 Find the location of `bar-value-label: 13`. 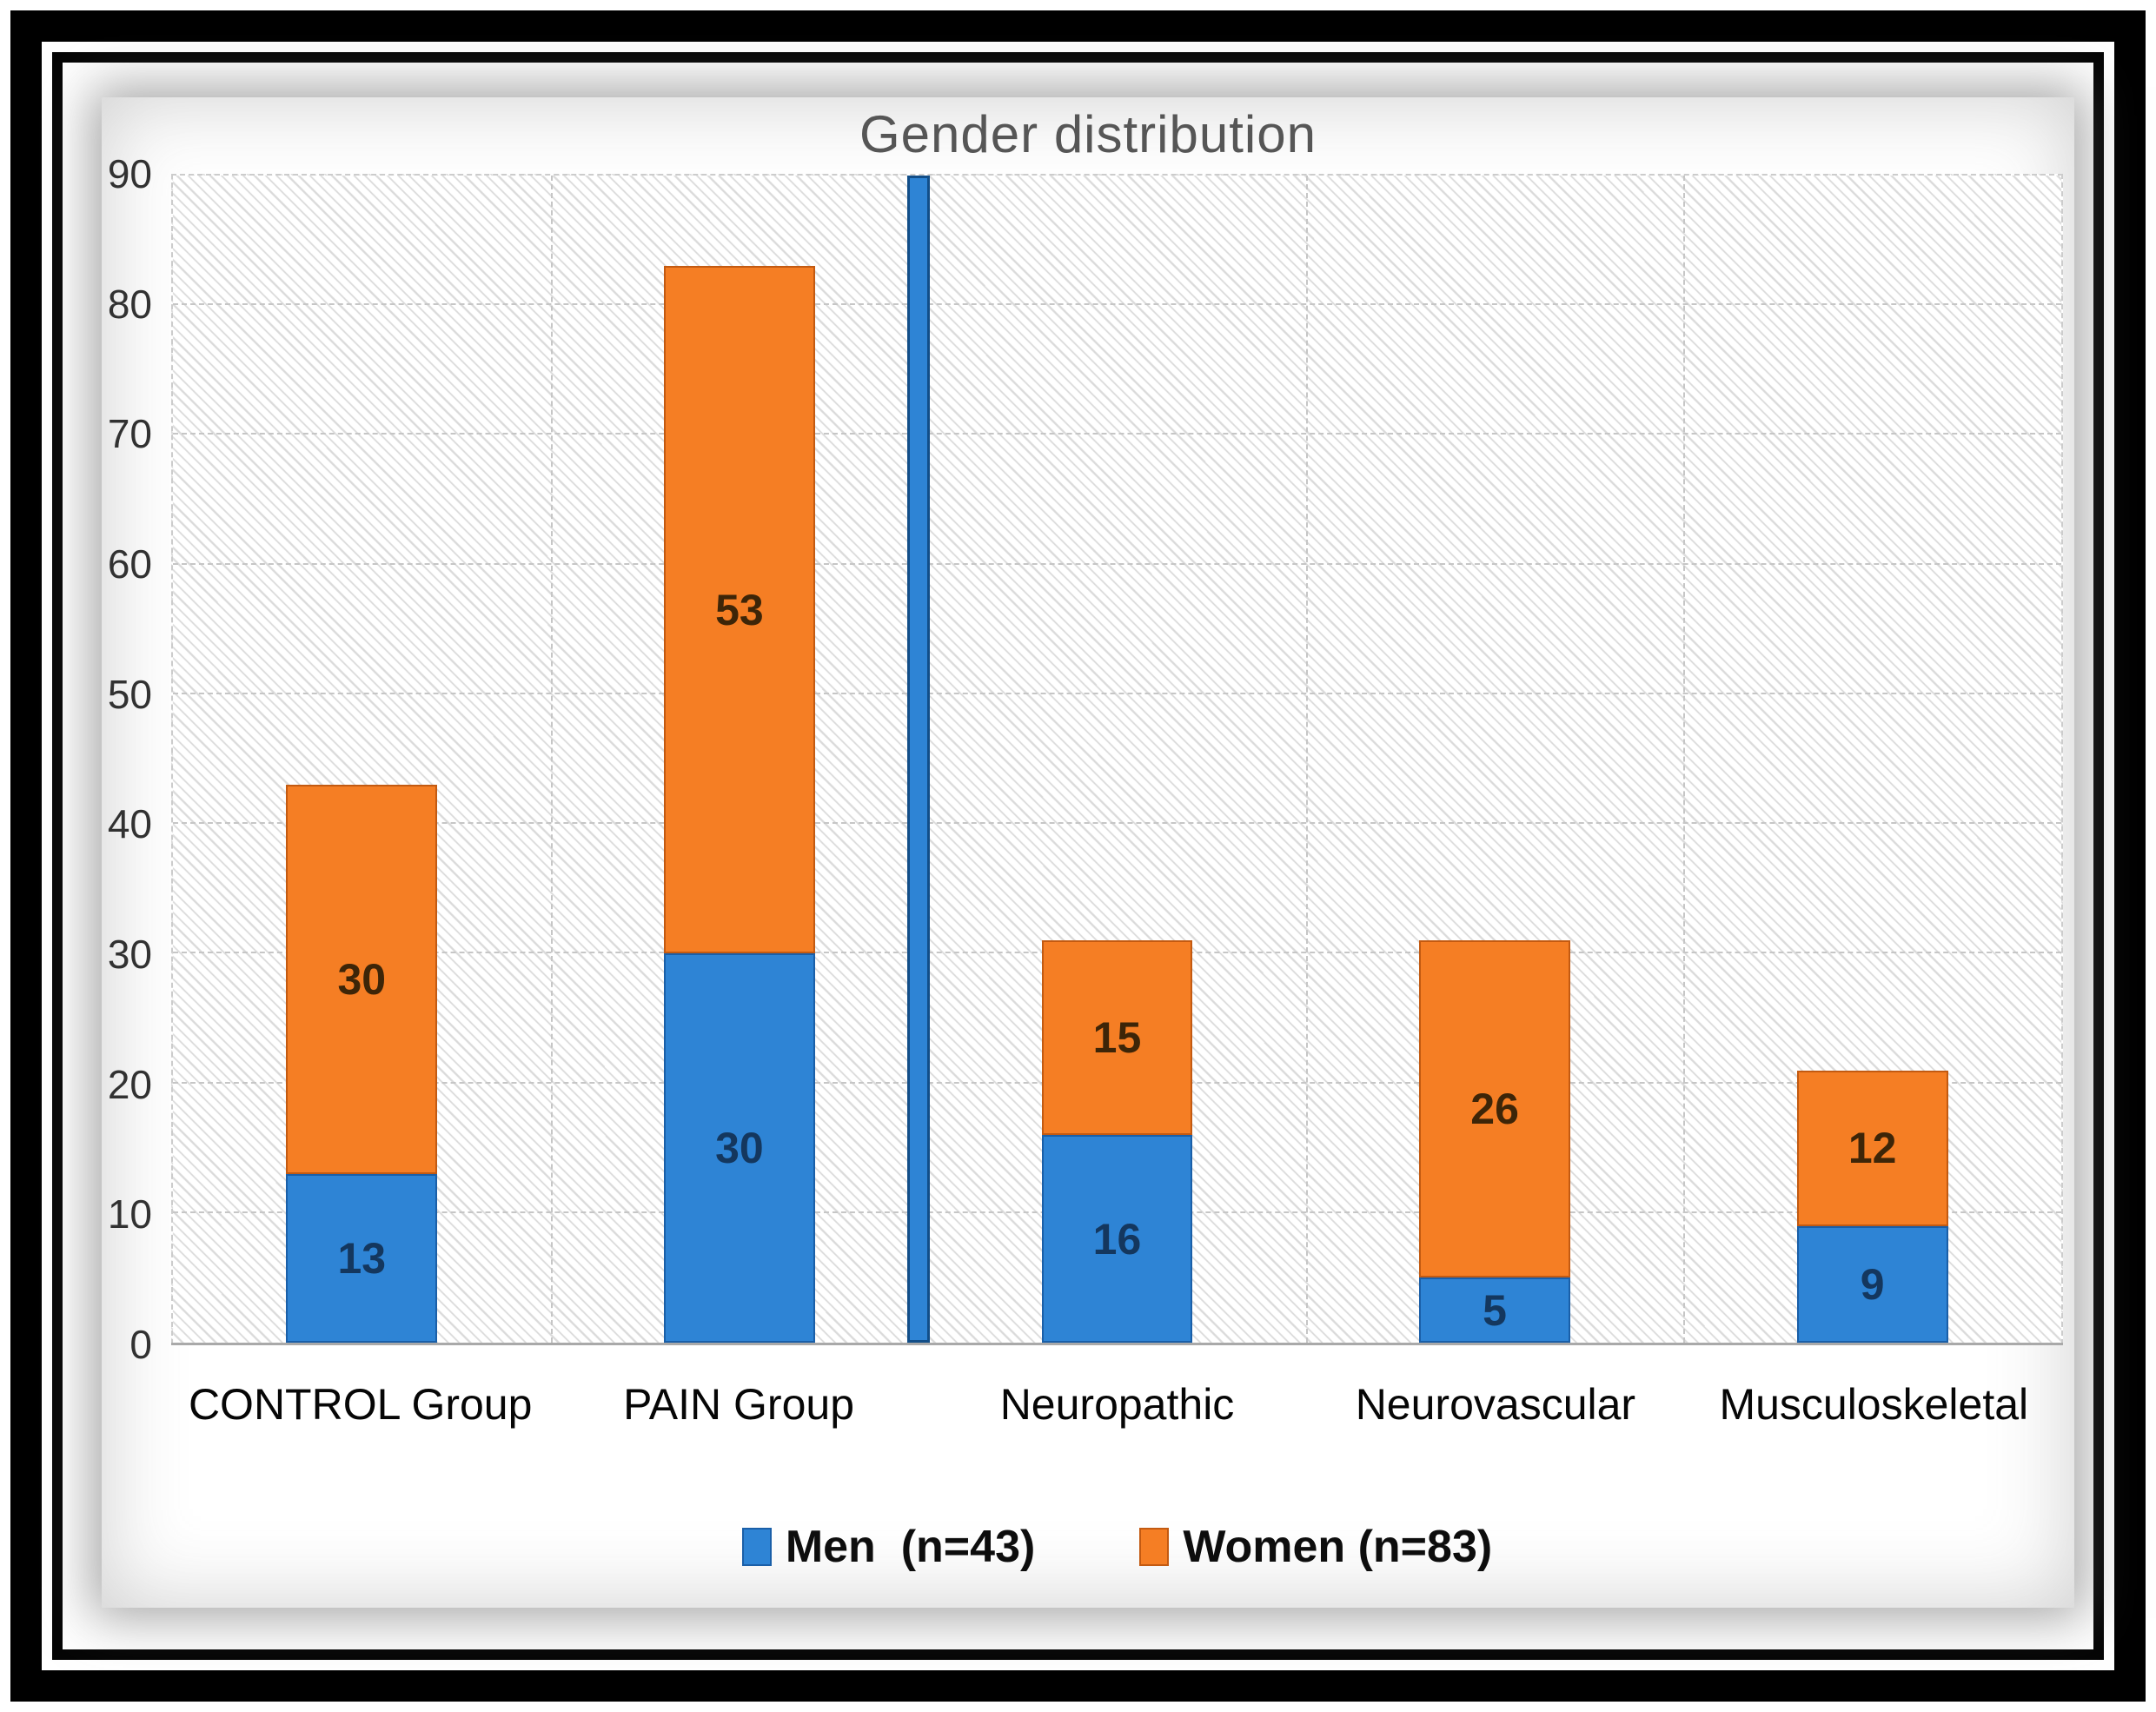

bar-value-label: 13 is located at coordinates (362, 1258).